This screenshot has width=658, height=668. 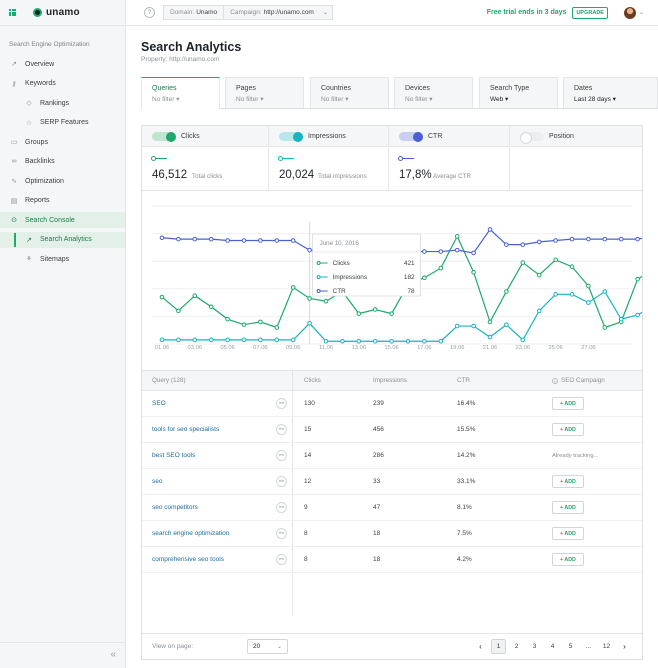 I want to click on x-tick-label: 13.06, so click(x=359, y=348).